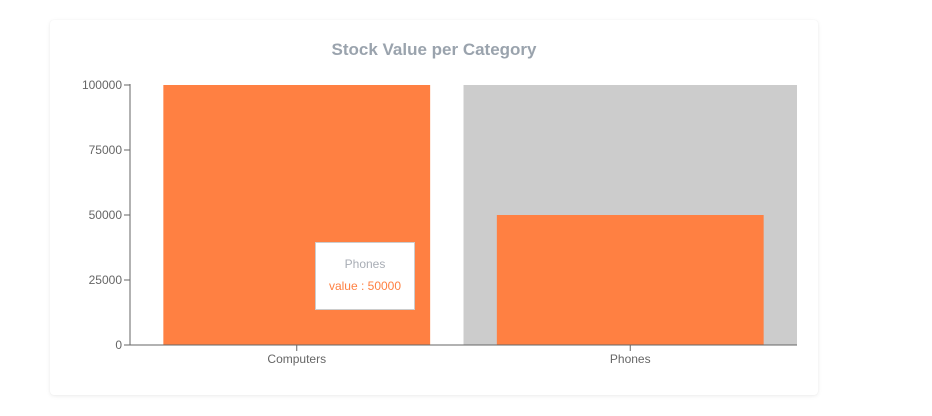 This screenshot has height=416, width=932. What do you see at coordinates (102, 85) in the screenshot?
I see `y-tick-label: 100000` at bounding box center [102, 85].